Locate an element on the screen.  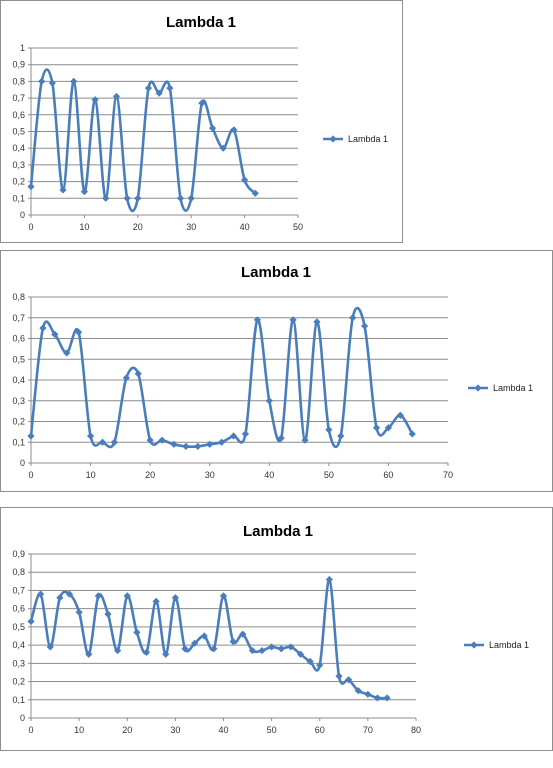
x-tick-label: 70 is located at coordinates (368, 730).